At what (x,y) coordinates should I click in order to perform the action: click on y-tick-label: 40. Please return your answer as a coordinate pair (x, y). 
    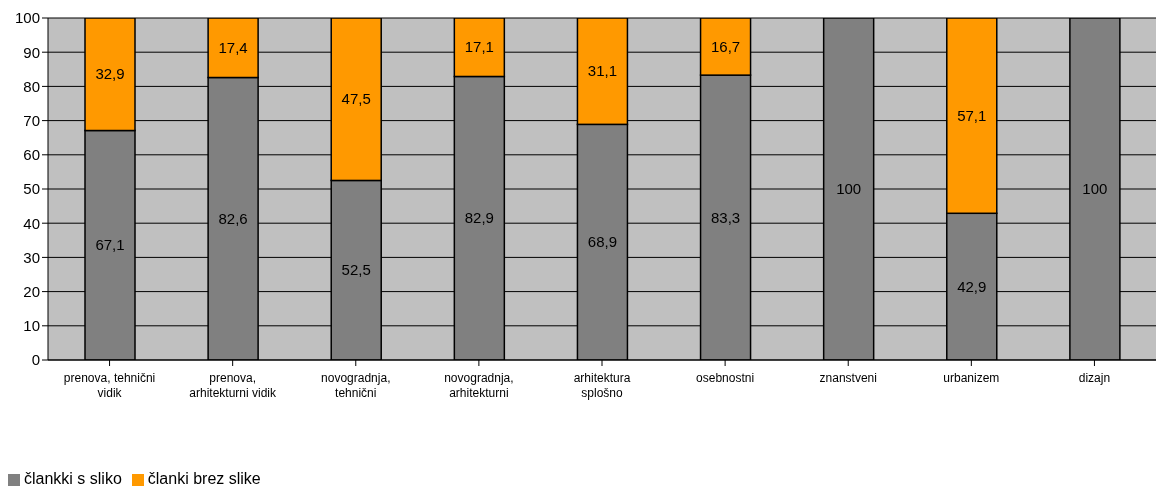
    Looking at the image, I should click on (31, 223).